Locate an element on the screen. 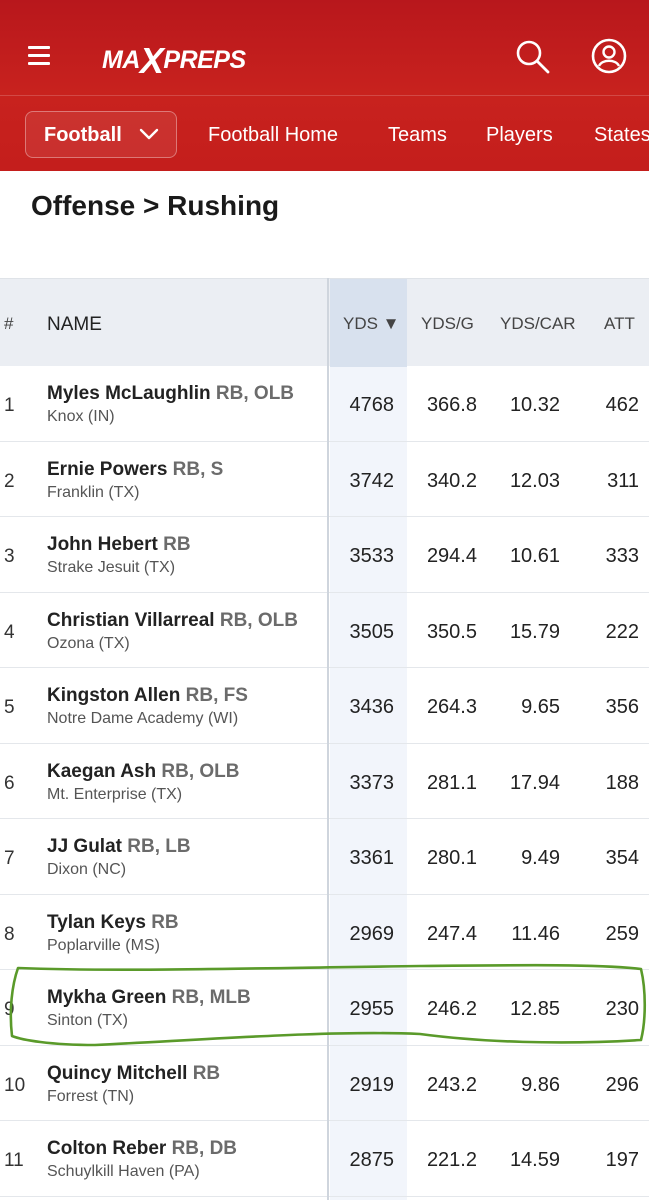 The height and width of the screenshot is (1200, 649). cell-yds-per-carry: 9.49 is located at coordinates (540, 858).